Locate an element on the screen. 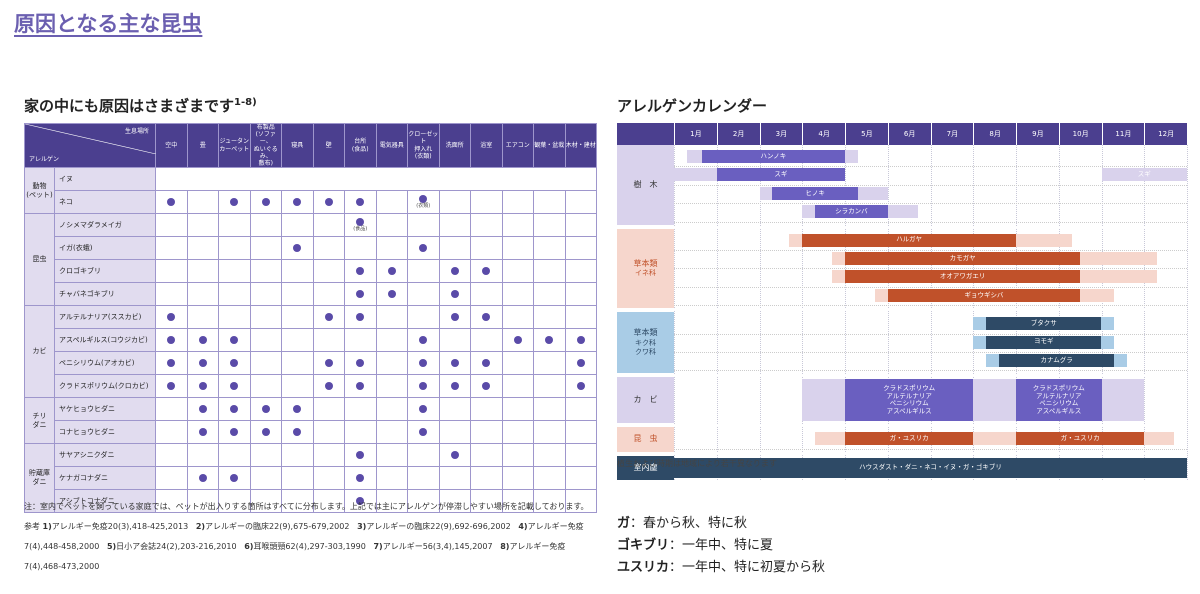 Image resolution: width=1200 pixels, height=594 pixels. reference-number: 5) is located at coordinates (111, 546).